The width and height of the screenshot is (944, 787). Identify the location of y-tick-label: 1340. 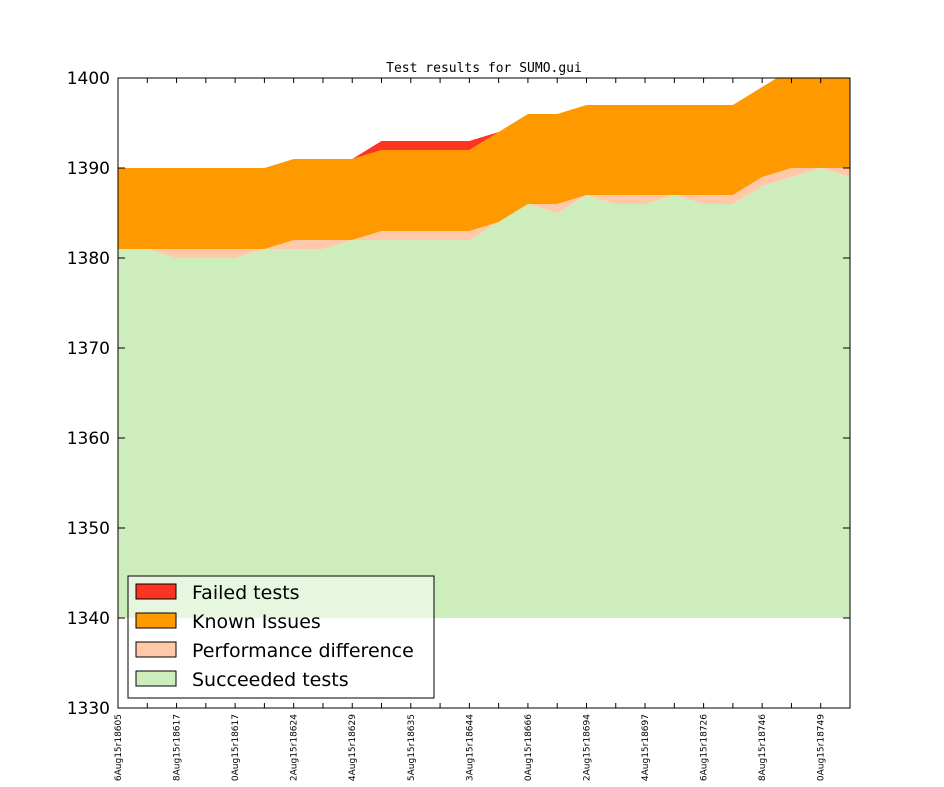
(88, 619).